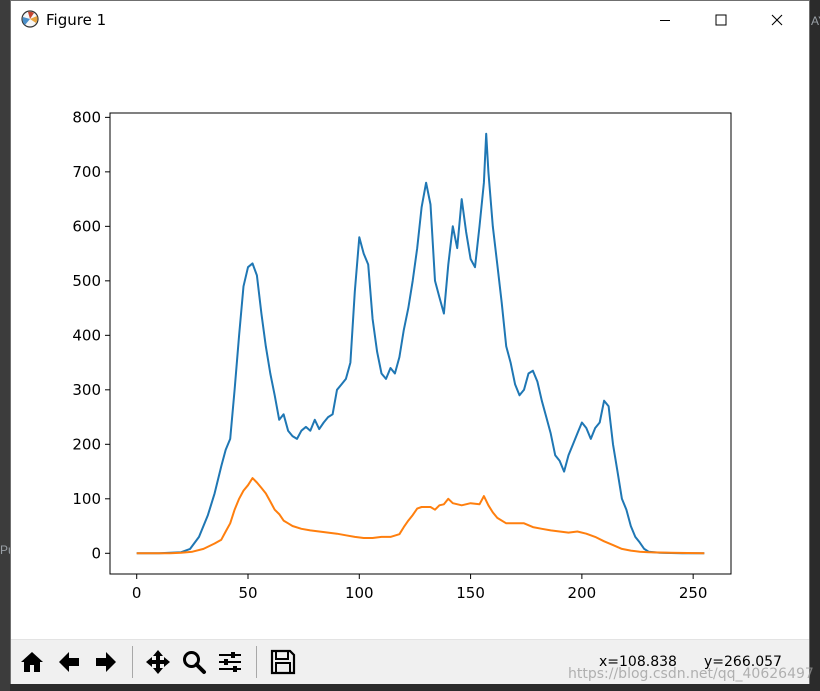 This screenshot has width=820, height=691. I want to click on x-tick-label: 150, so click(470, 593).